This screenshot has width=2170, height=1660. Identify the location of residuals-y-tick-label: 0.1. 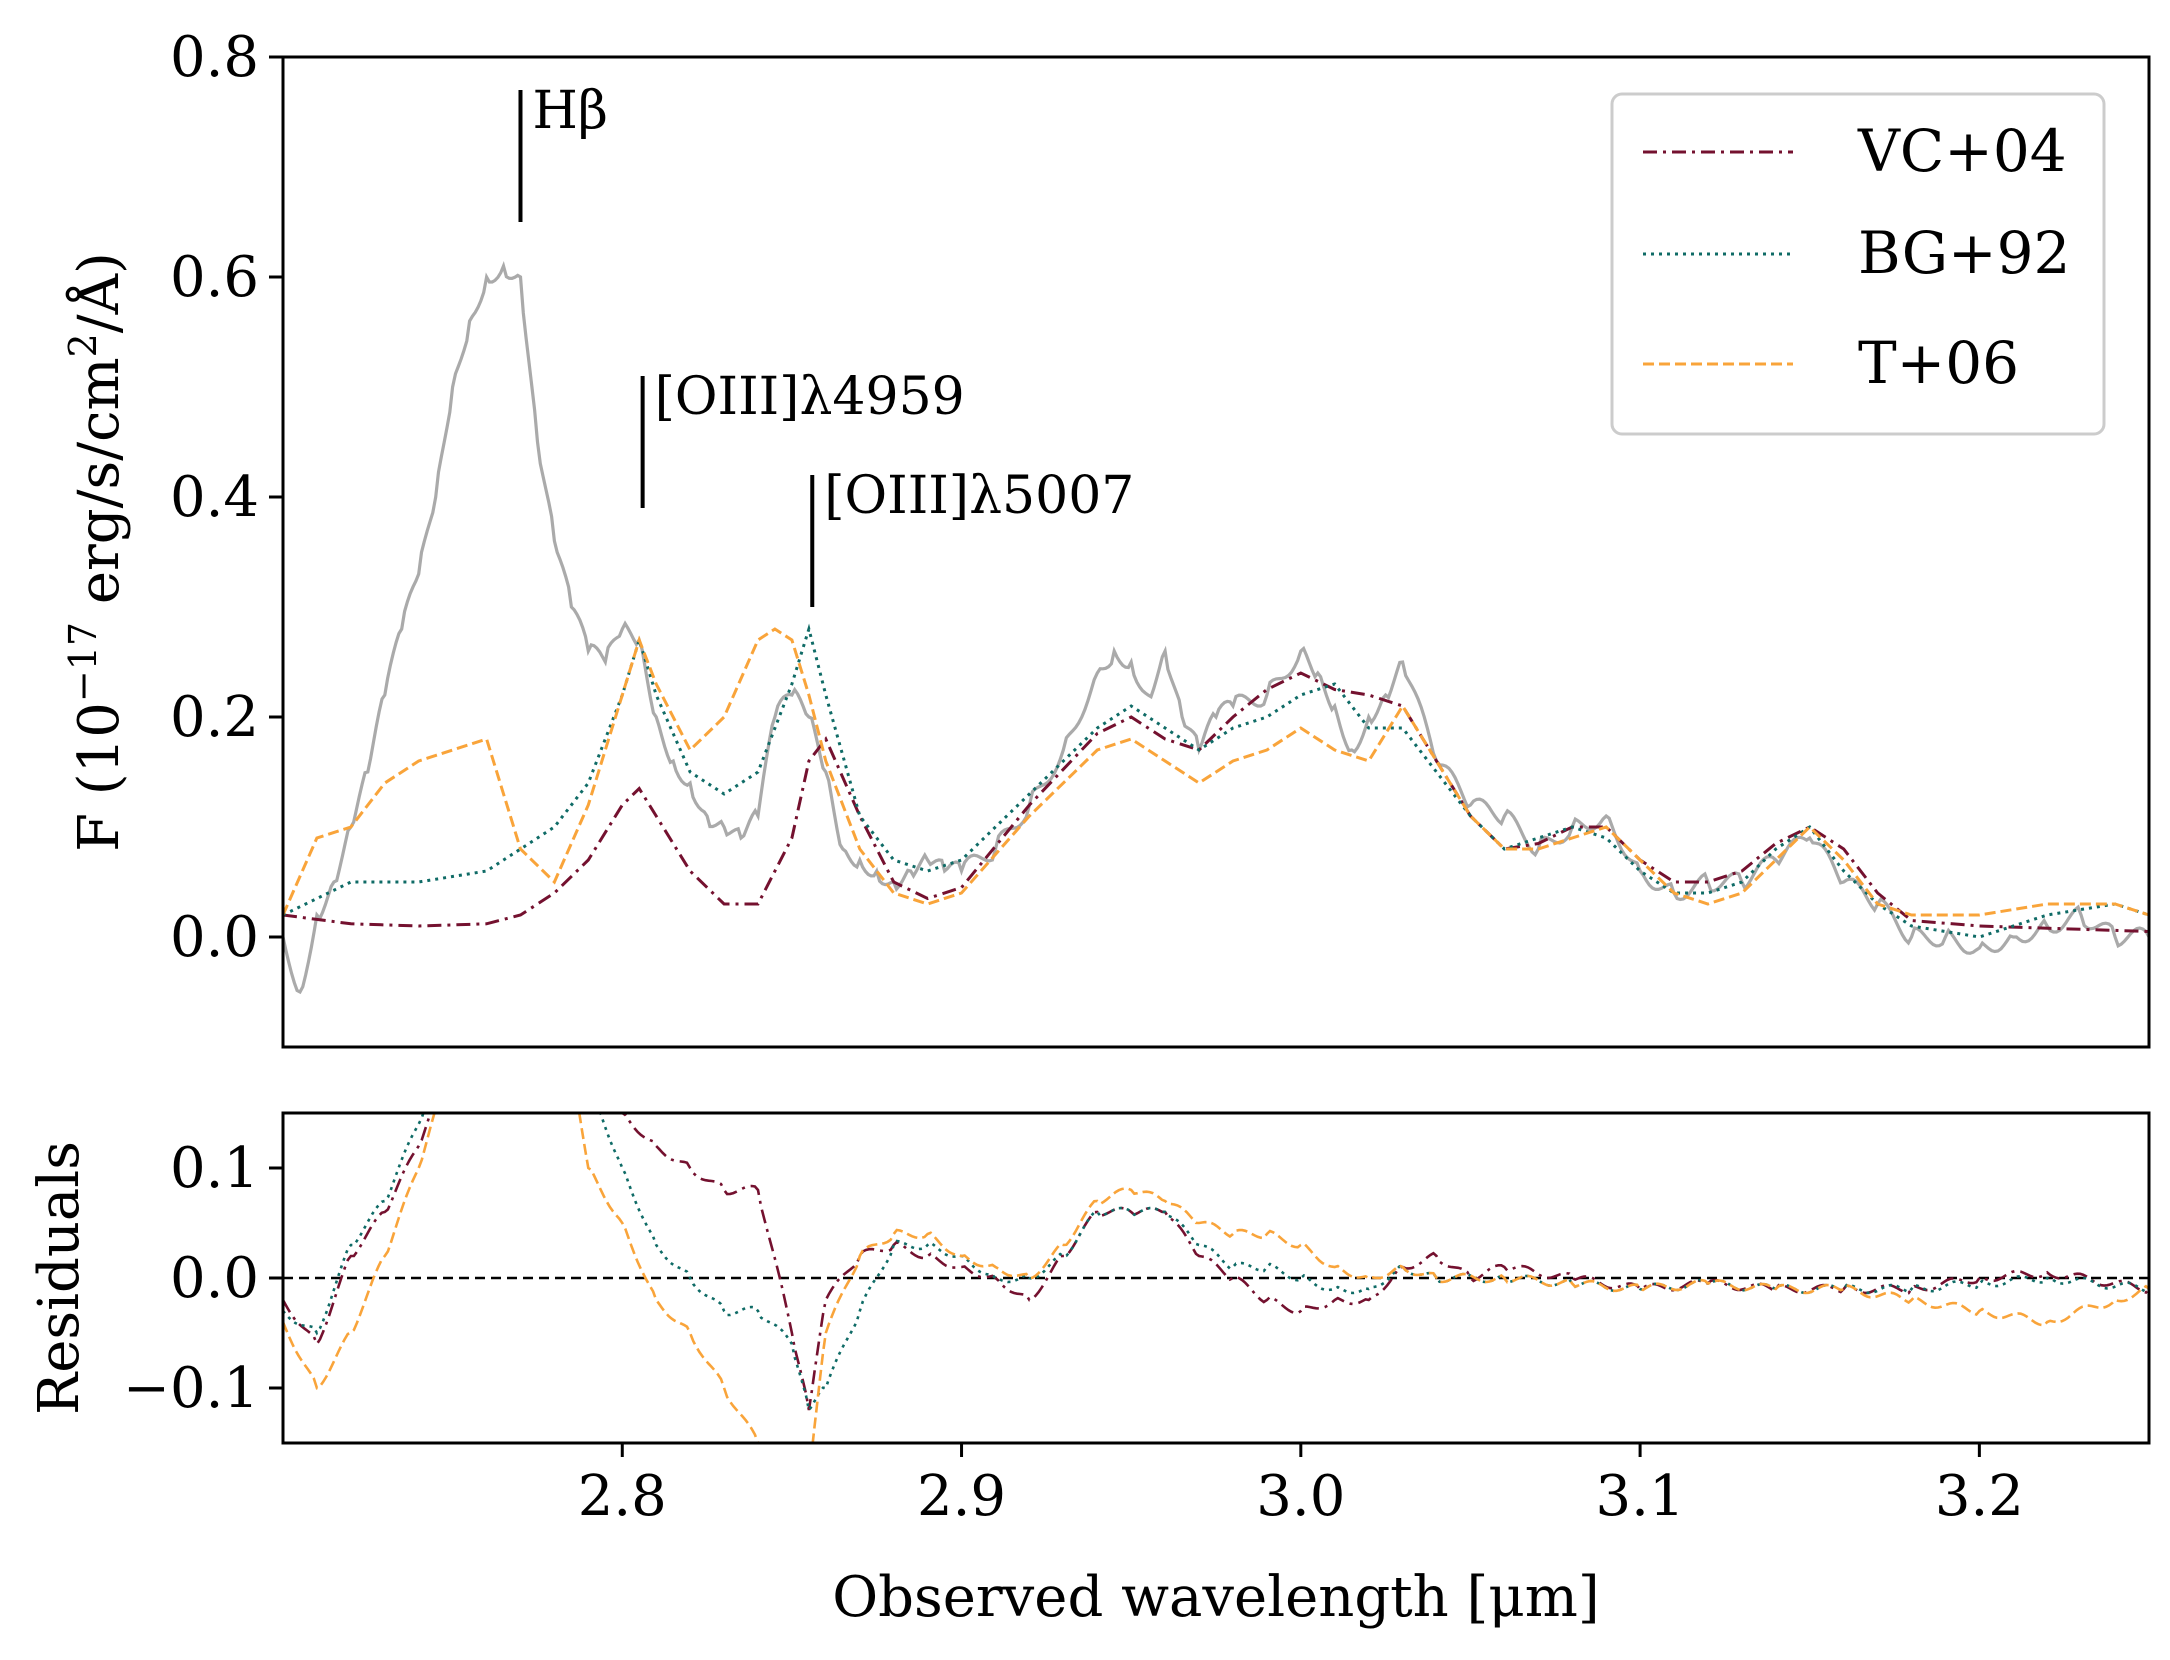
(214, 1168).